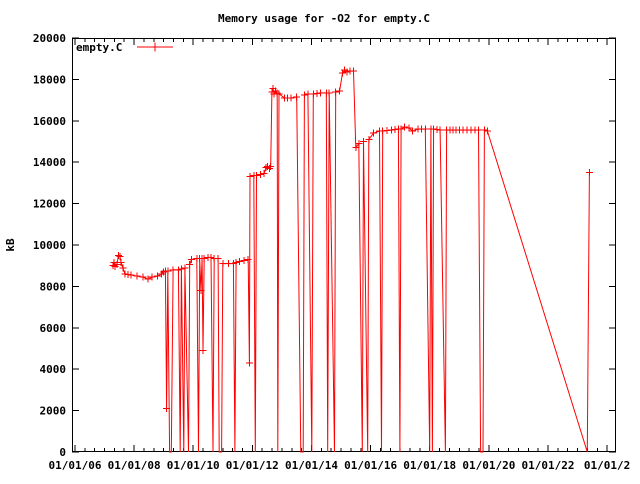 The height and width of the screenshot is (484, 640). I want to click on y-tick-label: 0, so click(62, 452).